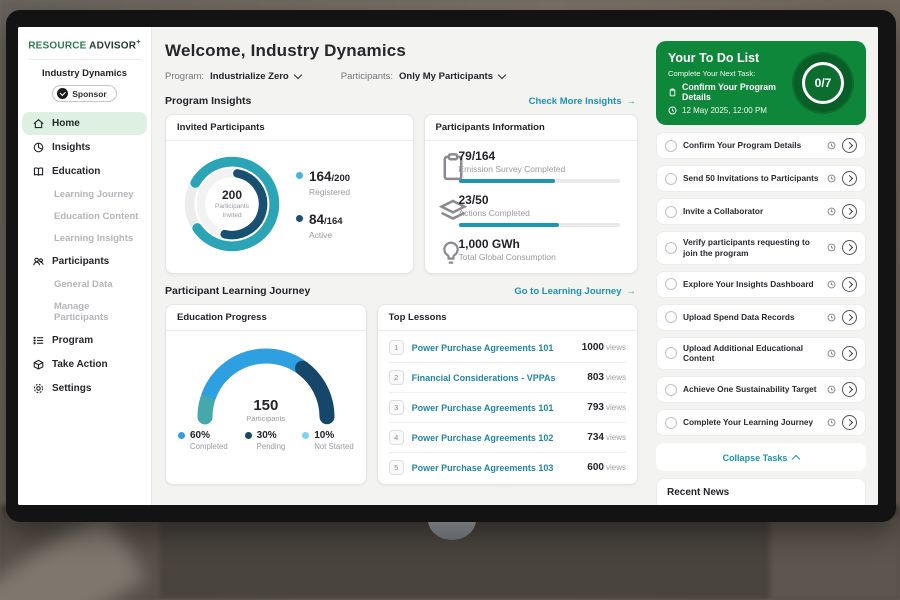  I want to click on gauge-center-label: Participants, so click(266, 418).